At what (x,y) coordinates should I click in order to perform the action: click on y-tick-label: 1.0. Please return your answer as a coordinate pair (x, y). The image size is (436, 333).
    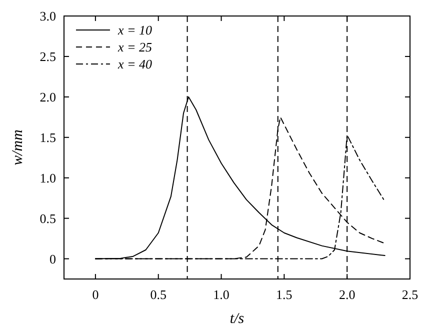
    Looking at the image, I should click on (48, 178).